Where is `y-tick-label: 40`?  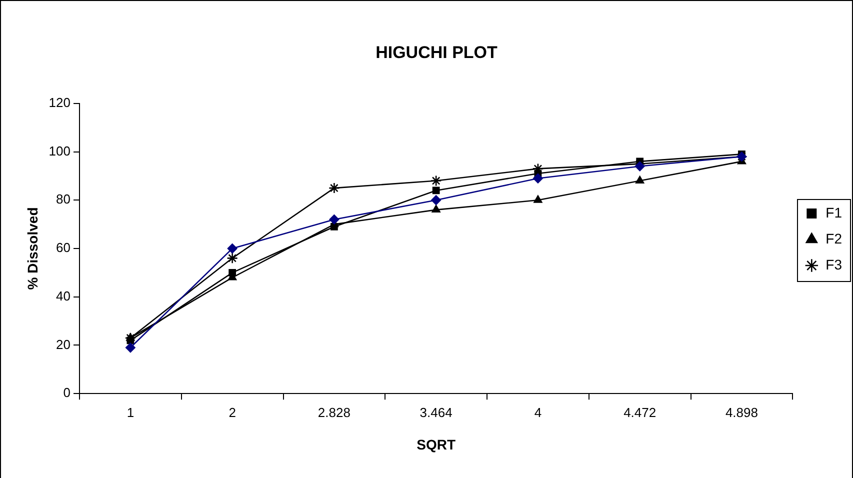 y-tick-label: 40 is located at coordinates (63, 296).